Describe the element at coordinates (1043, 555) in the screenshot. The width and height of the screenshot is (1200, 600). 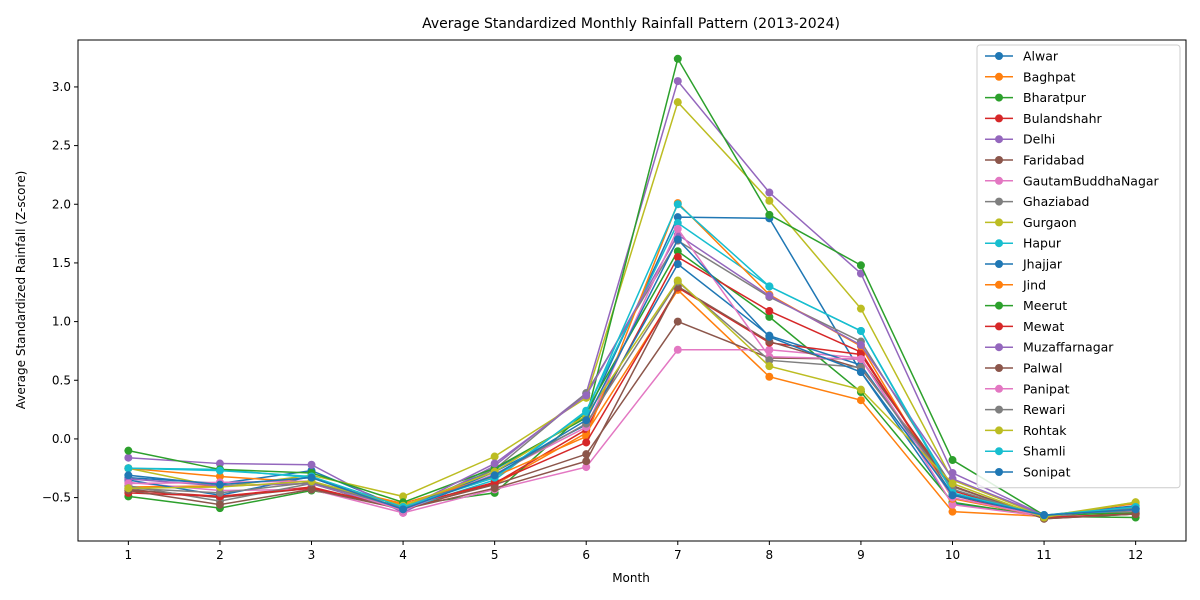
I see `x-tick-label: 11` at that location.